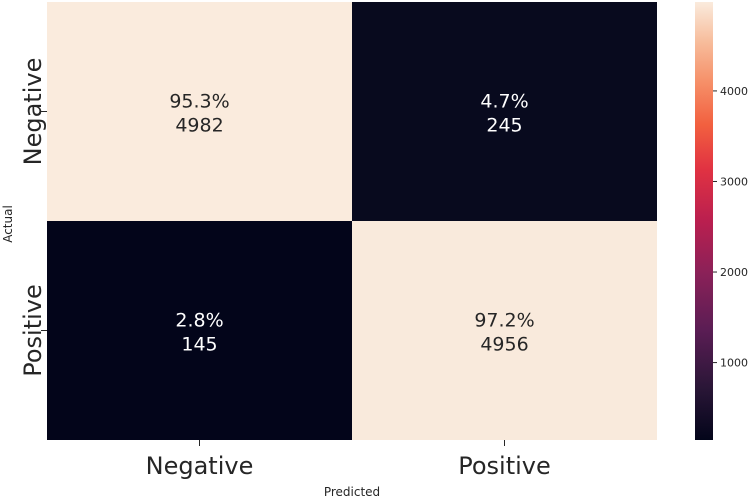 This screenshot has height=501, width=749. I want to click on y-axis-label: Actual, so click(8, 224).